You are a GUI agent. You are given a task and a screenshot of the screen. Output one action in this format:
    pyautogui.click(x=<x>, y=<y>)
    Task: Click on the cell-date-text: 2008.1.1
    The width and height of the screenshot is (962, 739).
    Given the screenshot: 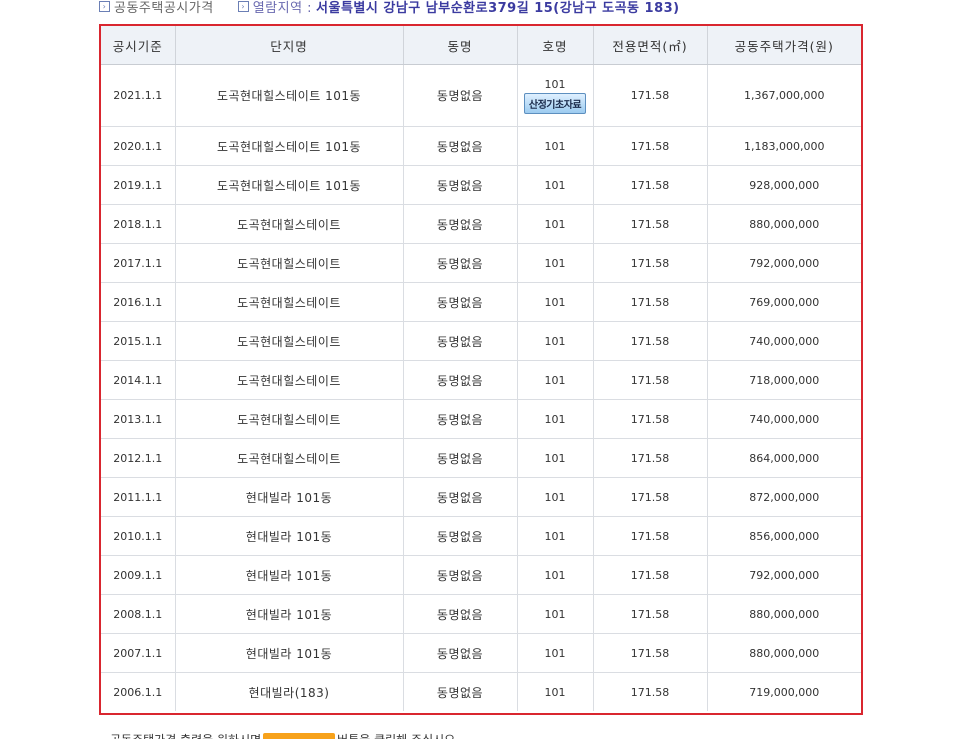 What is the action you would take?
    pyautogui.click(x=138, y=614)
    